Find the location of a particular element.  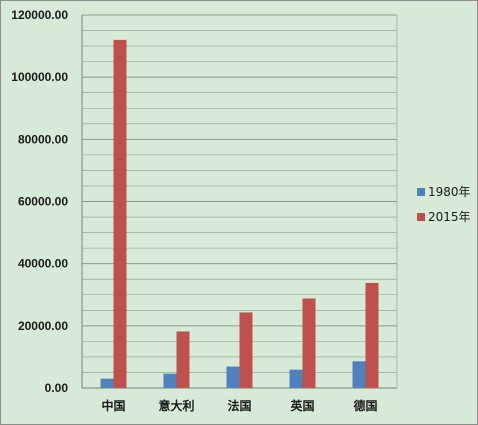

y-tick-label: 60000.00 is located at coordinates (43, 202).